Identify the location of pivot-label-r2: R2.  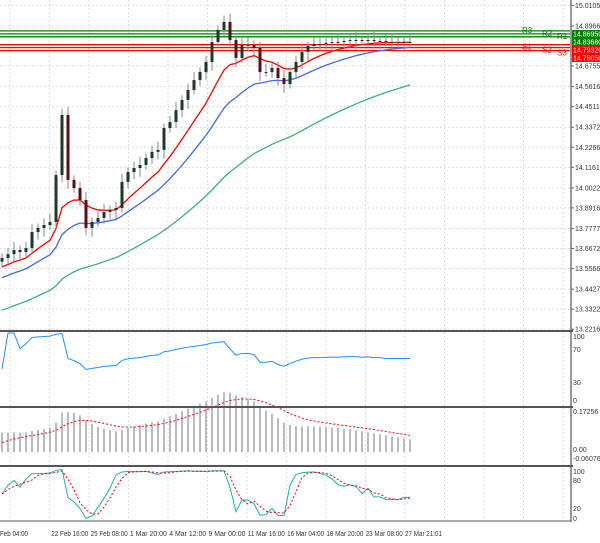
(547, 33).